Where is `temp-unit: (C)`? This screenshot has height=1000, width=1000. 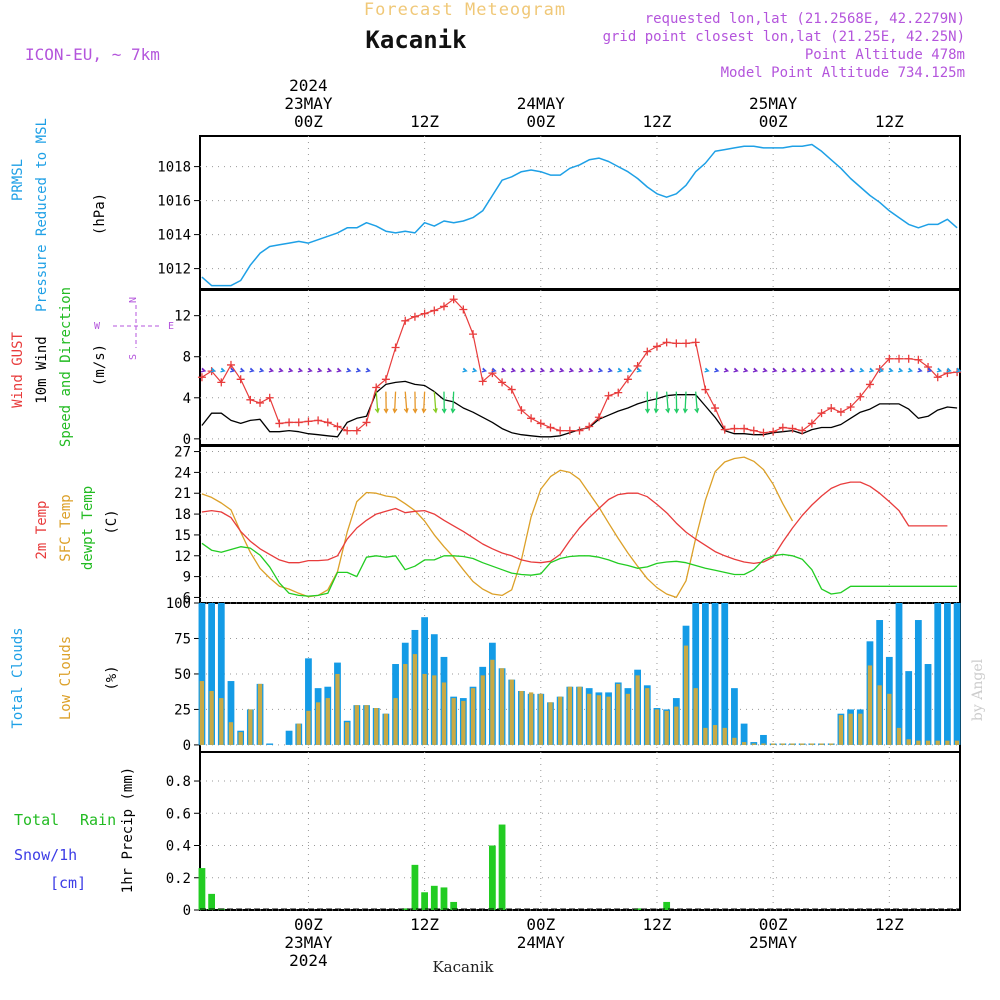 temp-unit: (C) is located at coordinates (112, 521).